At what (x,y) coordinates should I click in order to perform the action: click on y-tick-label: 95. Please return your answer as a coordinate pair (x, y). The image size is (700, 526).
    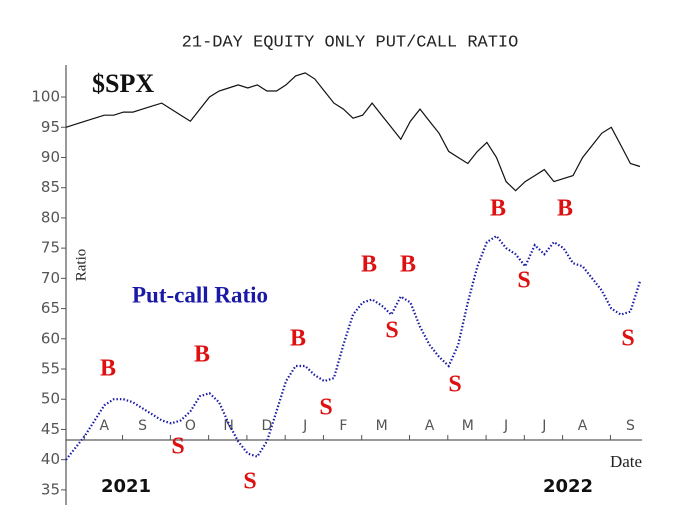
    Looking at the image, I should click on (50, 127).